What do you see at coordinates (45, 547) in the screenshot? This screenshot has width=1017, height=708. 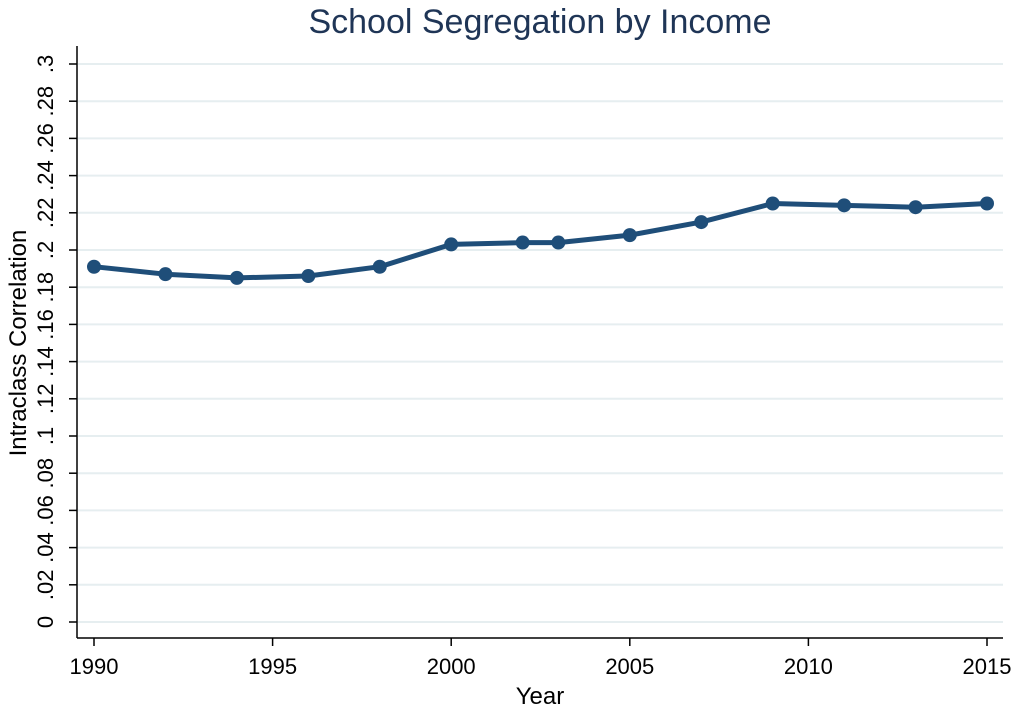 I see `y-tick-label: .04` at bounding box center [45, 547].